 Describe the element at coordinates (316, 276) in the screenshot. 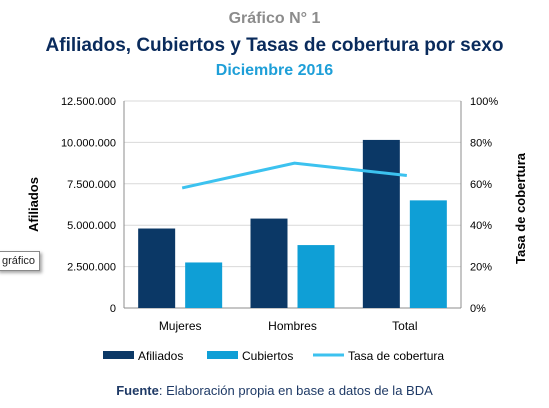

I see `bar-cubiertos-hombres` at that location.